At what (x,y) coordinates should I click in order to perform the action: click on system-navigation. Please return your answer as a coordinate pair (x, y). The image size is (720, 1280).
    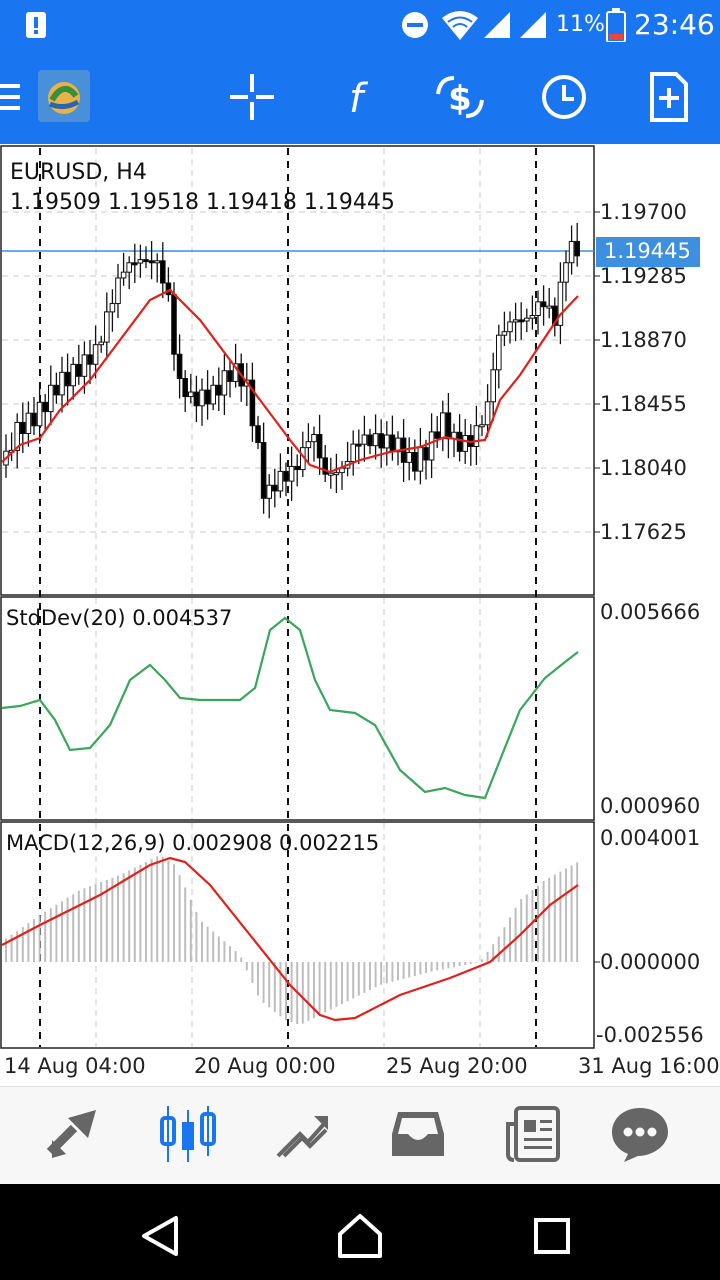
    Looking at the image, I should click on (360, 1232).